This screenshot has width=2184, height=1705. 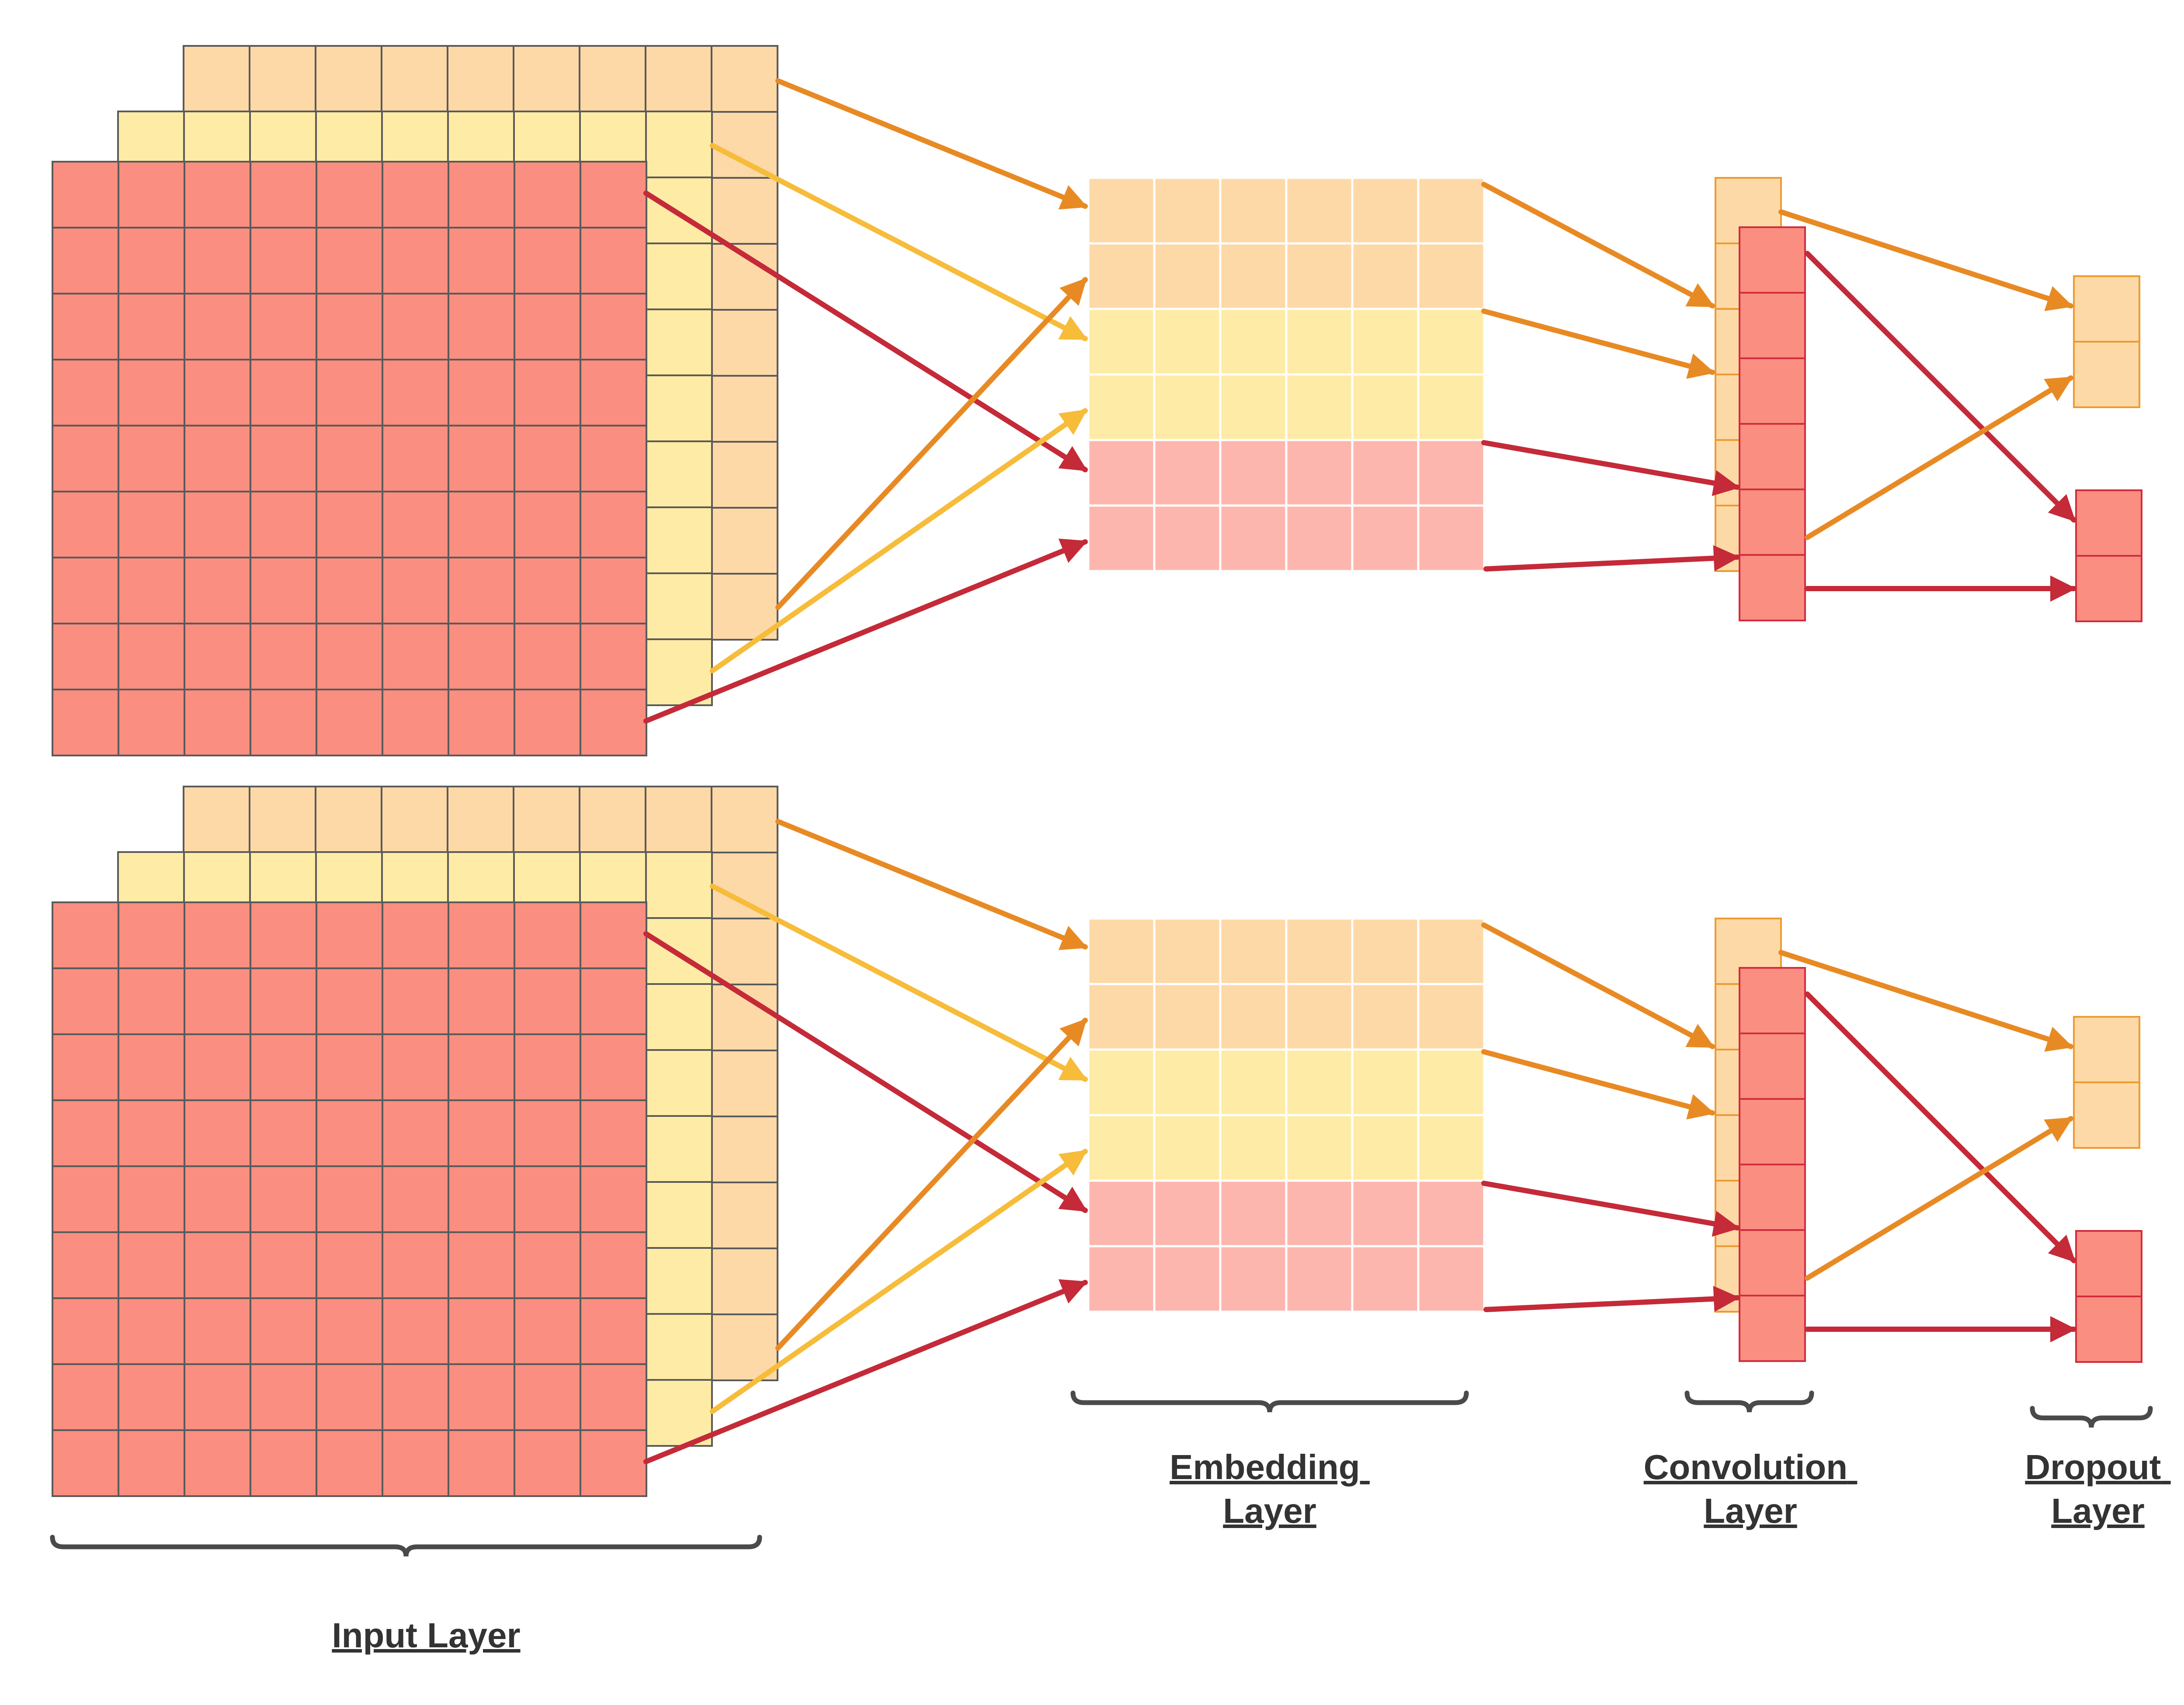 I want to click on input-layer-label: Input Layer, so click(x=426, y=1635).